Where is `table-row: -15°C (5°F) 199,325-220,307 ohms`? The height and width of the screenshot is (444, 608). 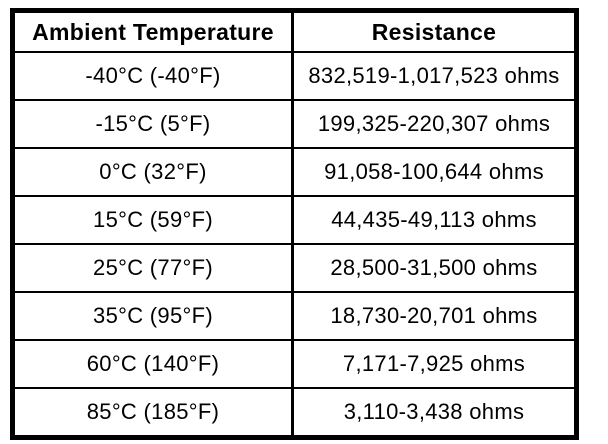 table-row: -15°C (5°F) 199,325-220,307 ohms is located at coordinates (294, 124).